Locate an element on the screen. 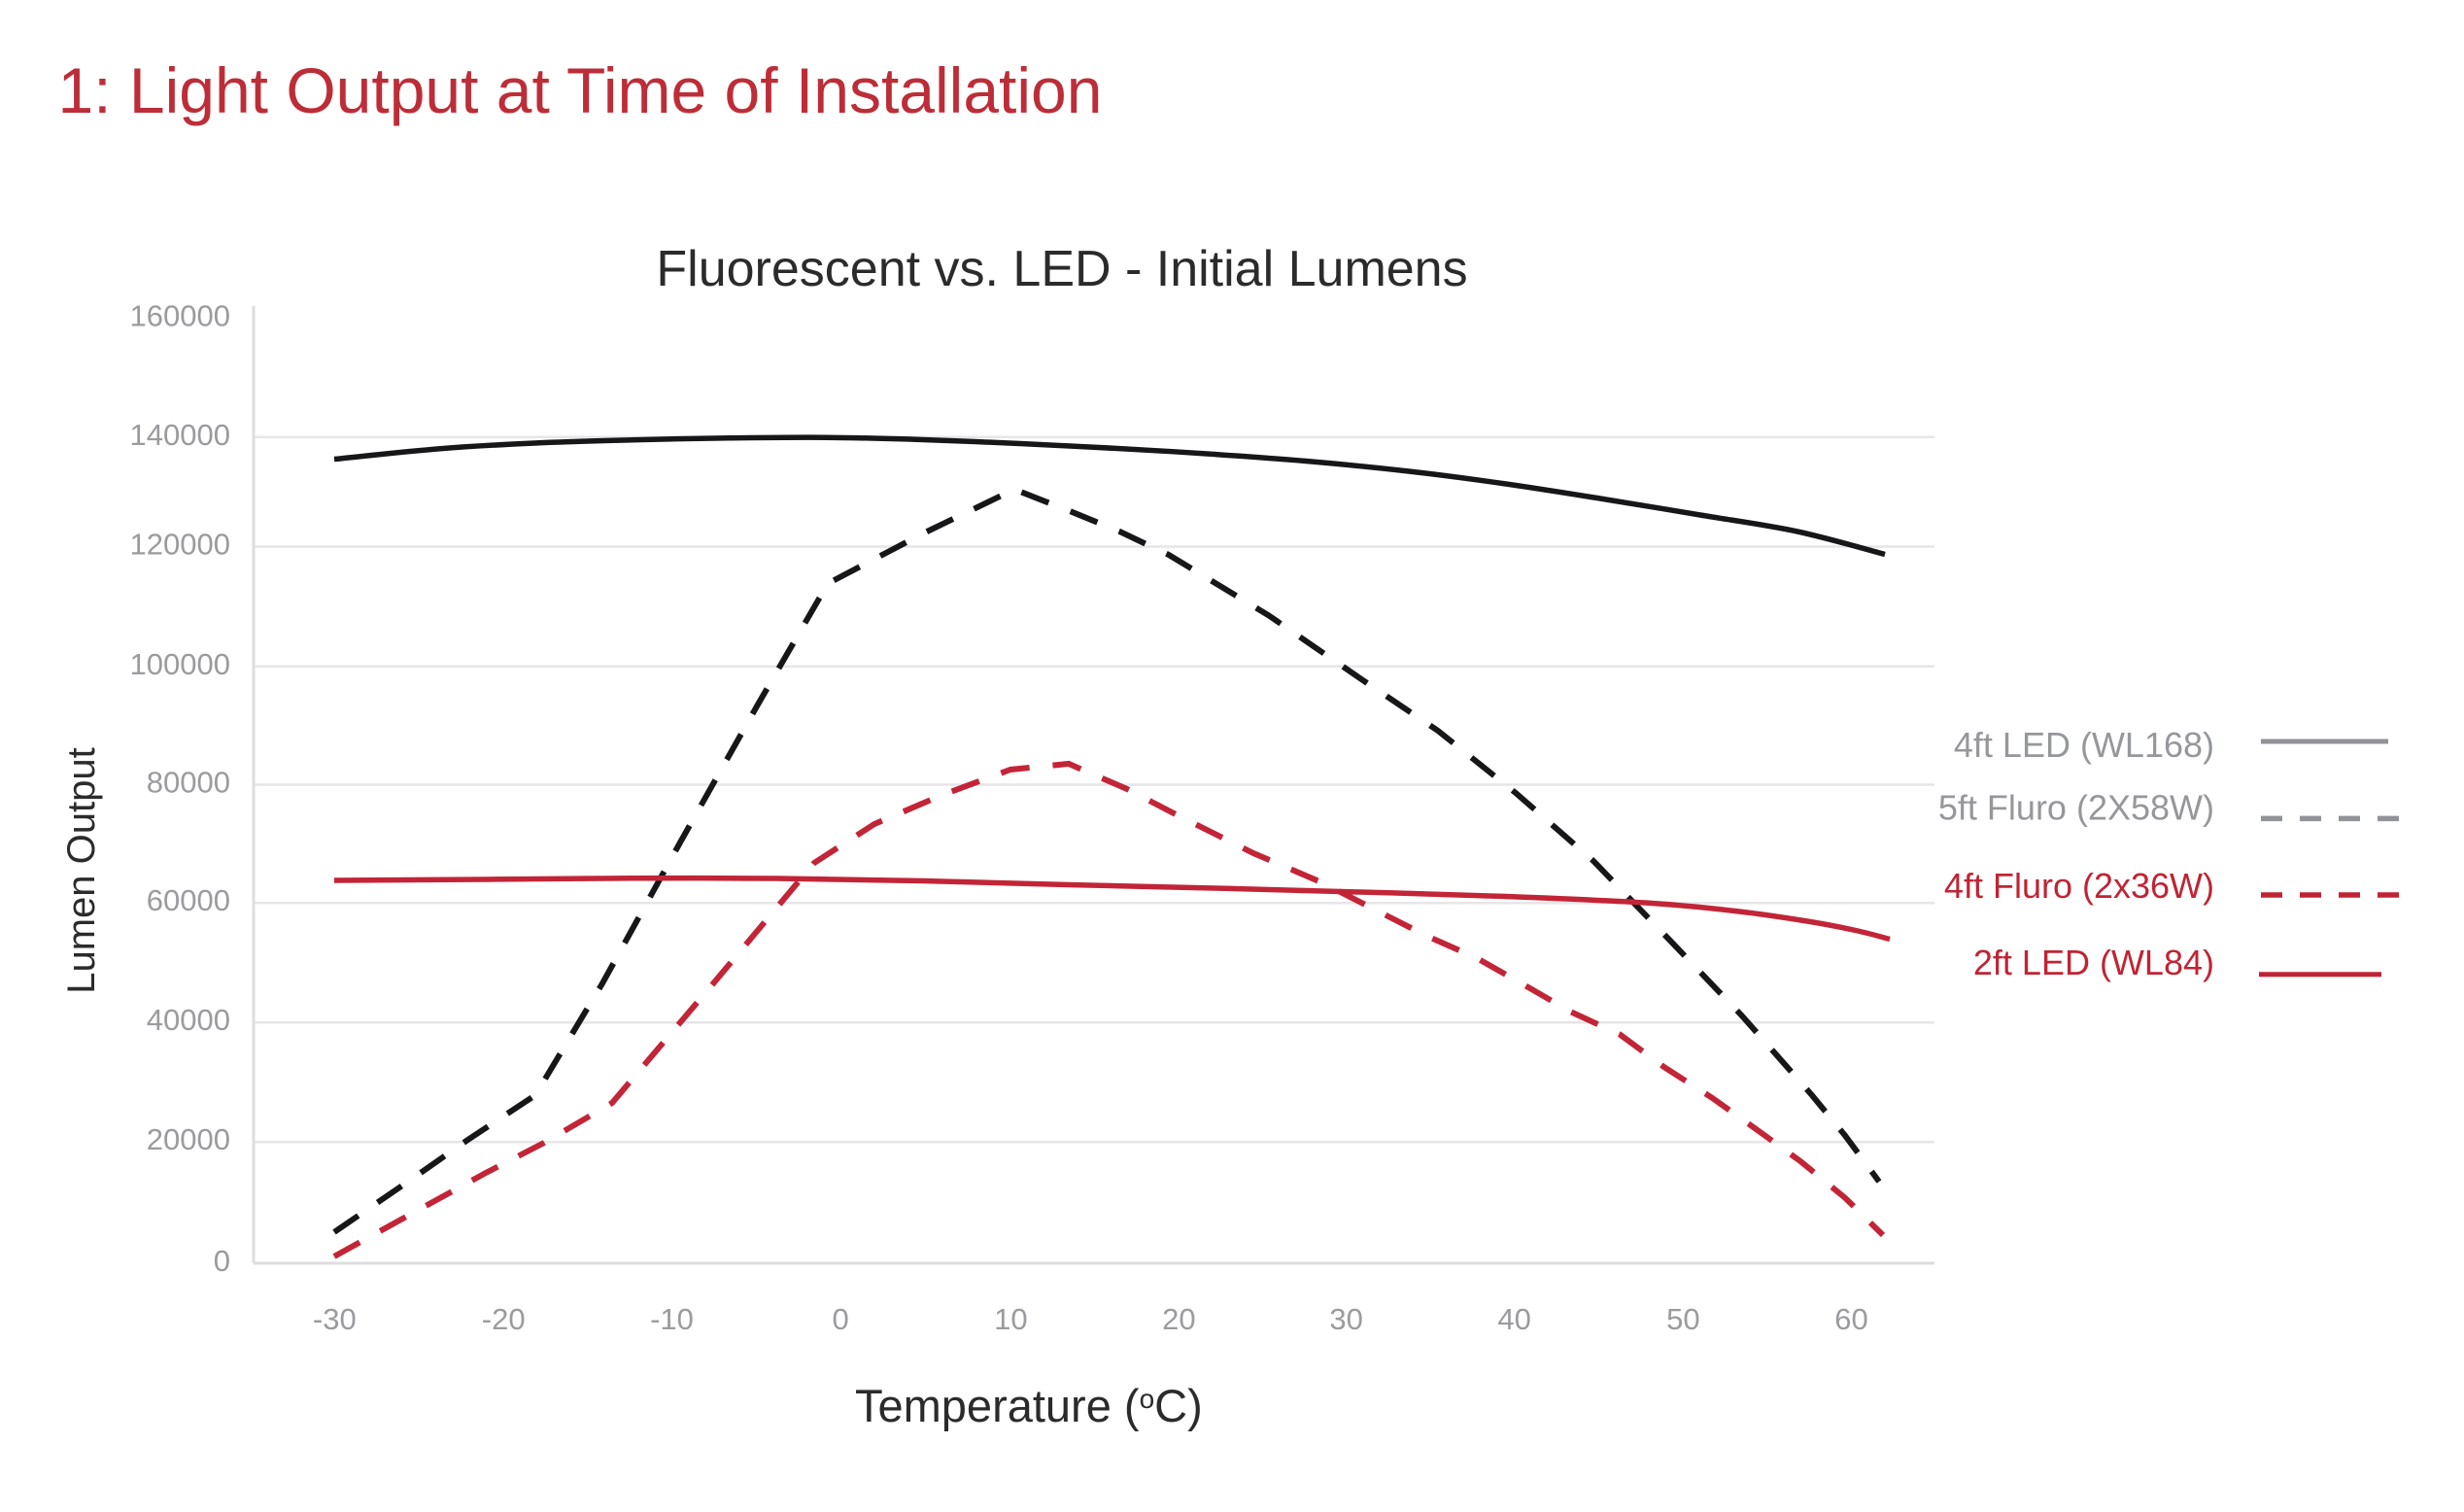  svg-text: 4ft Fluro (2x36W) is located at coordinates (2079, 886).